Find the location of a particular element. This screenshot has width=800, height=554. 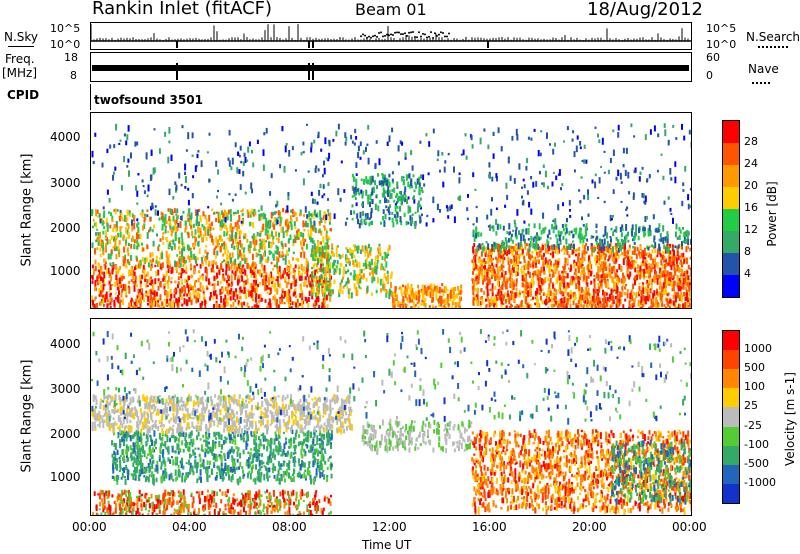

station-title: Rankin Inlet (fitACF) is located at coordinates (182, 9).